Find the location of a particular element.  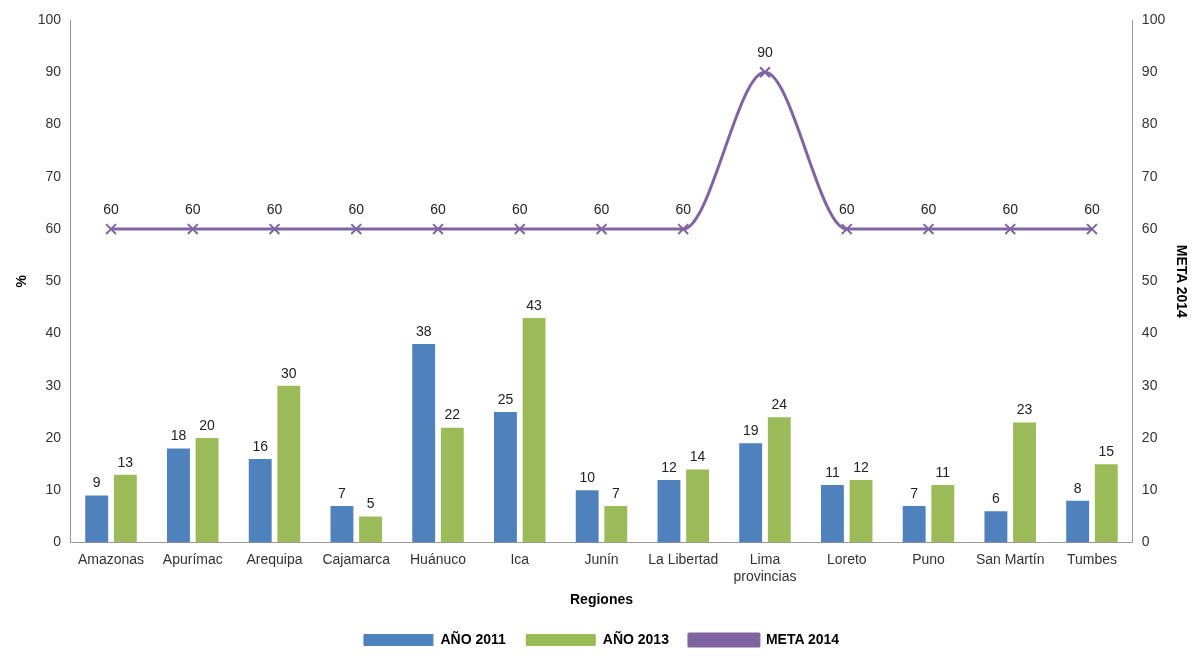

y-tick-label: 20 is located at coordinates (53, 436).